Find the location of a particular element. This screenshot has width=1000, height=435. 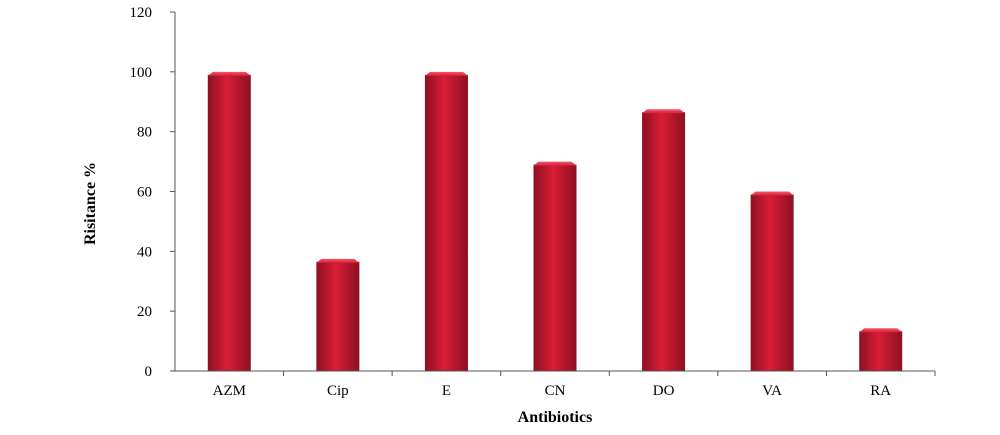

x-tick-label: E is located at coordinates (446, 391).